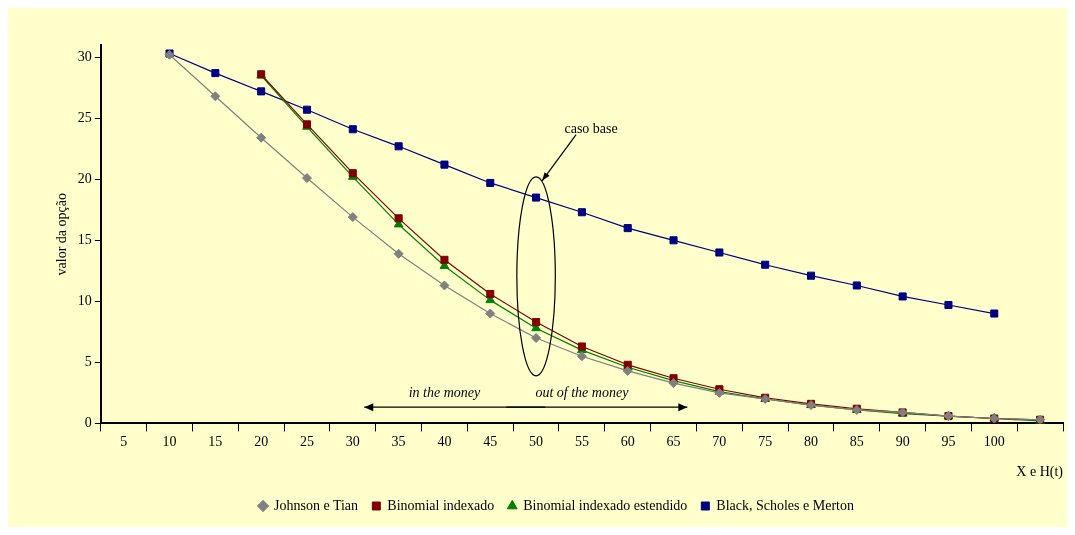  I want to click on x-tick-label: 95, so click(948, 442).